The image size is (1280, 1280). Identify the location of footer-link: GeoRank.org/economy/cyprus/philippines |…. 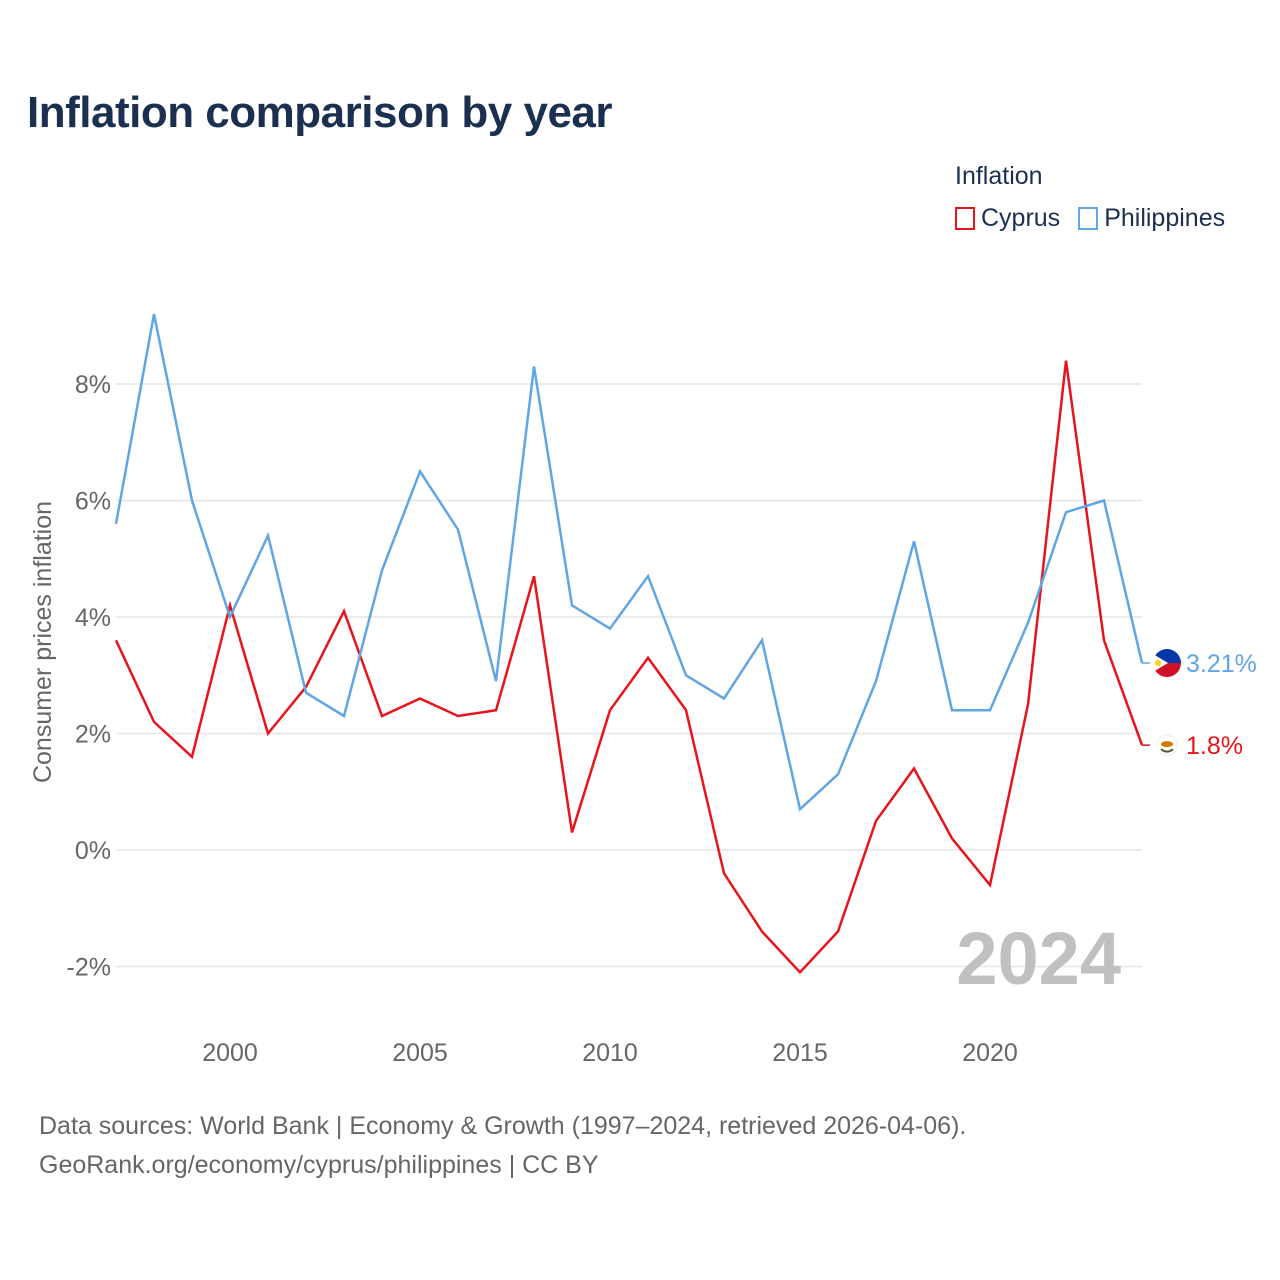
(319, 1165).